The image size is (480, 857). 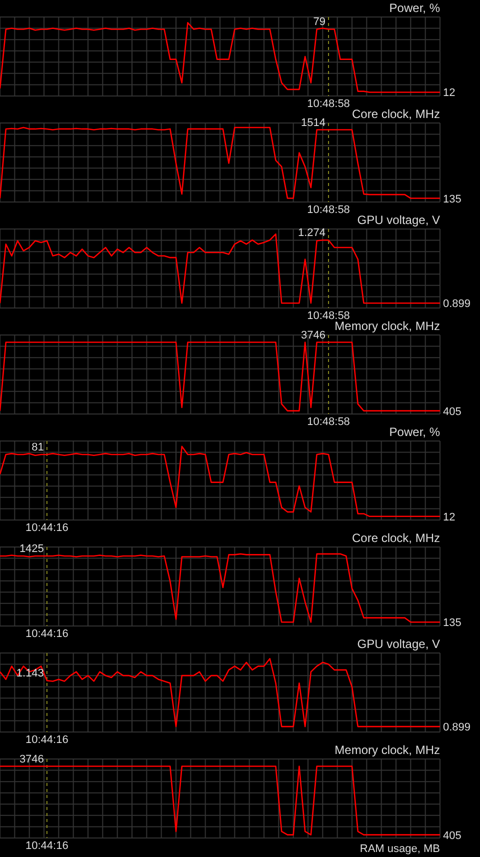 I want to click on text: RAM usage, MB, so click(x=400, y=849).